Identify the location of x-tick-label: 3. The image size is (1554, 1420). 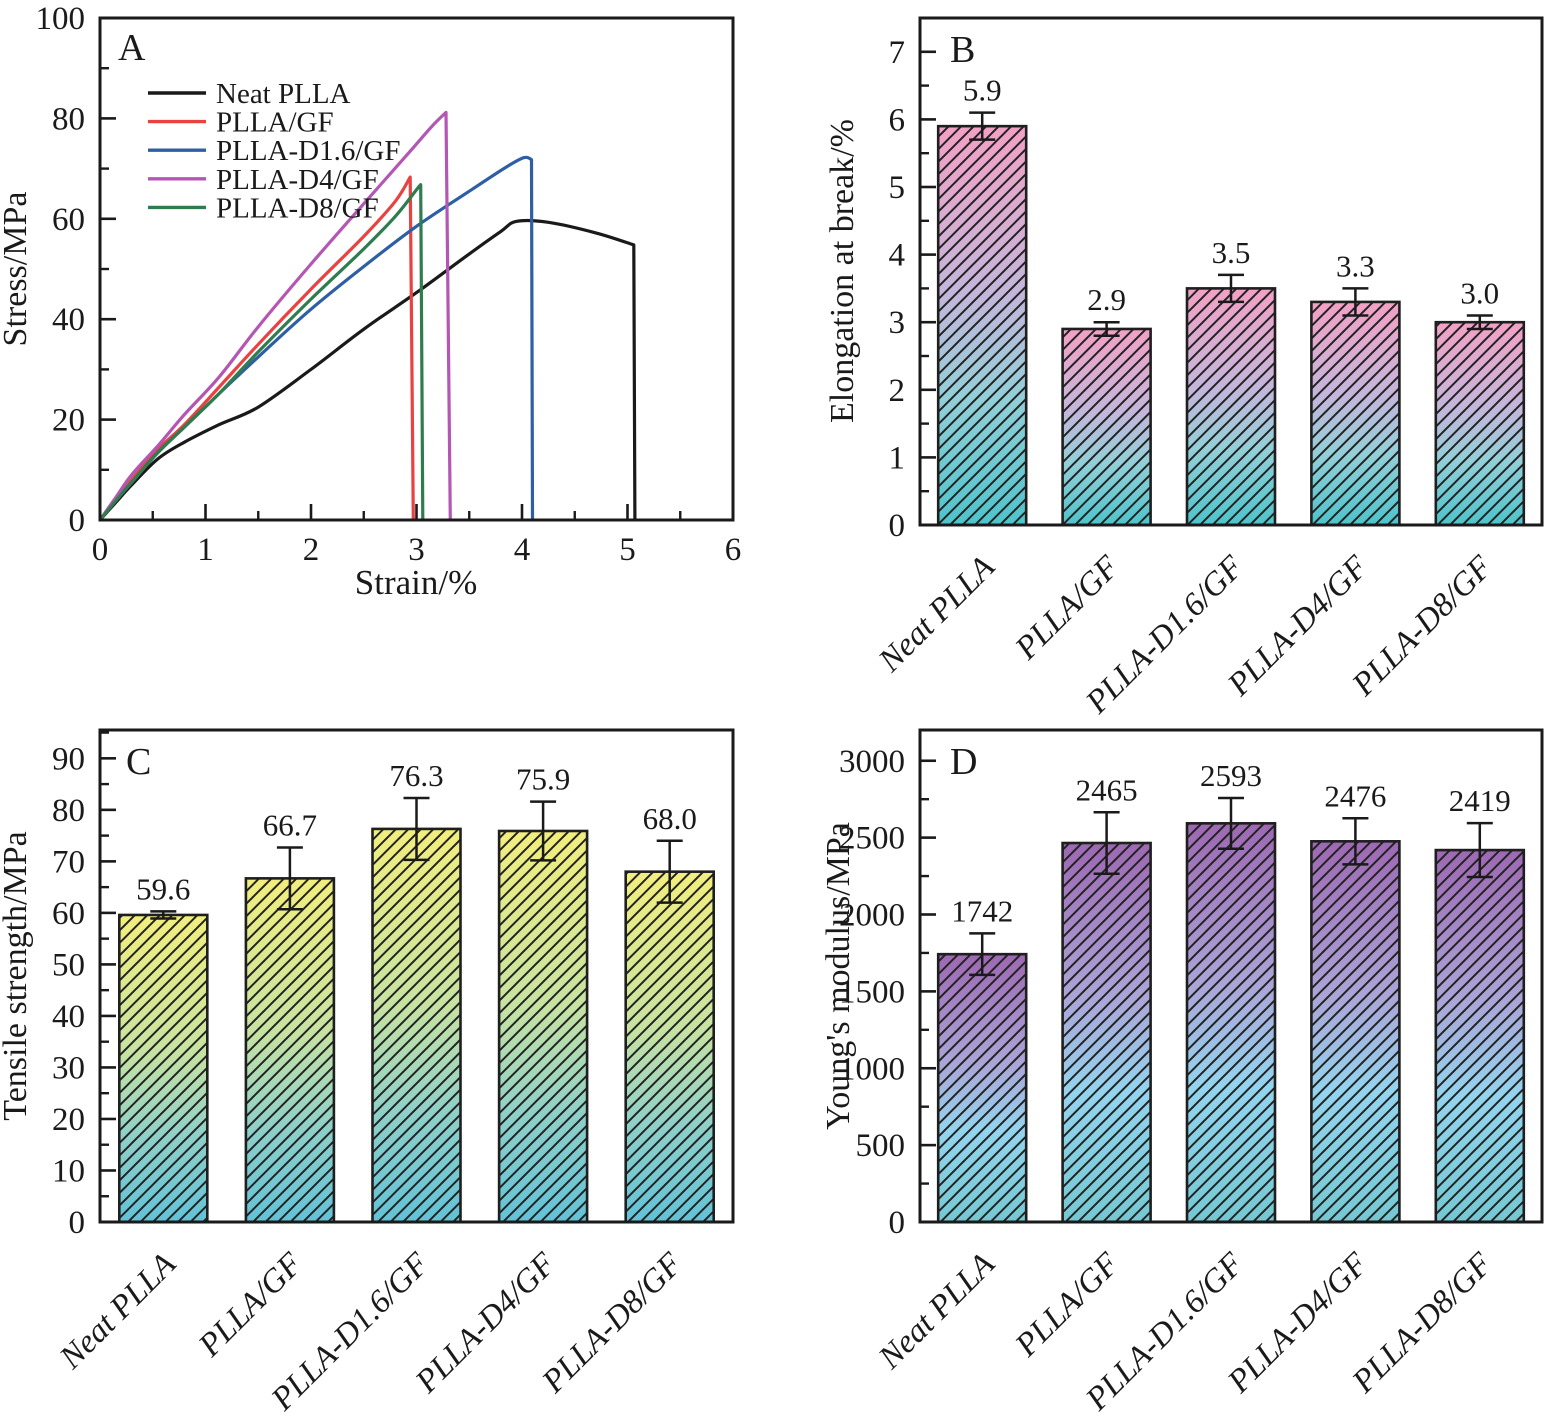
(416, 550).